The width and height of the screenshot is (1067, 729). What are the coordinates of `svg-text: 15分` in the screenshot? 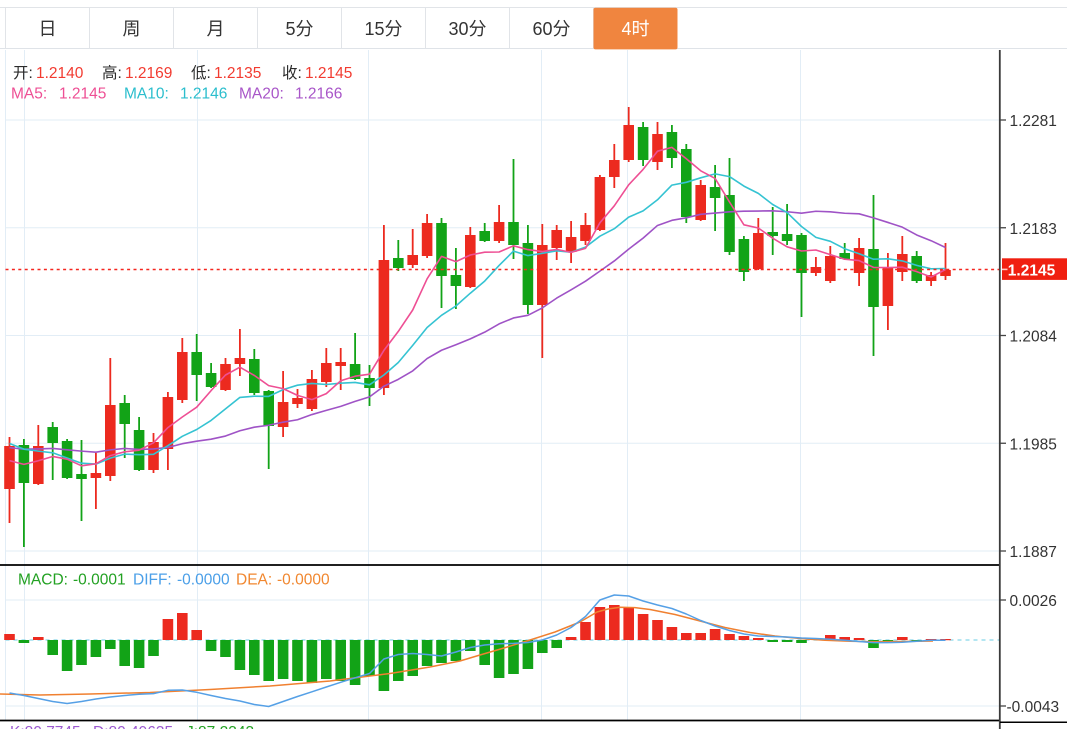 It's located at (383, 29).